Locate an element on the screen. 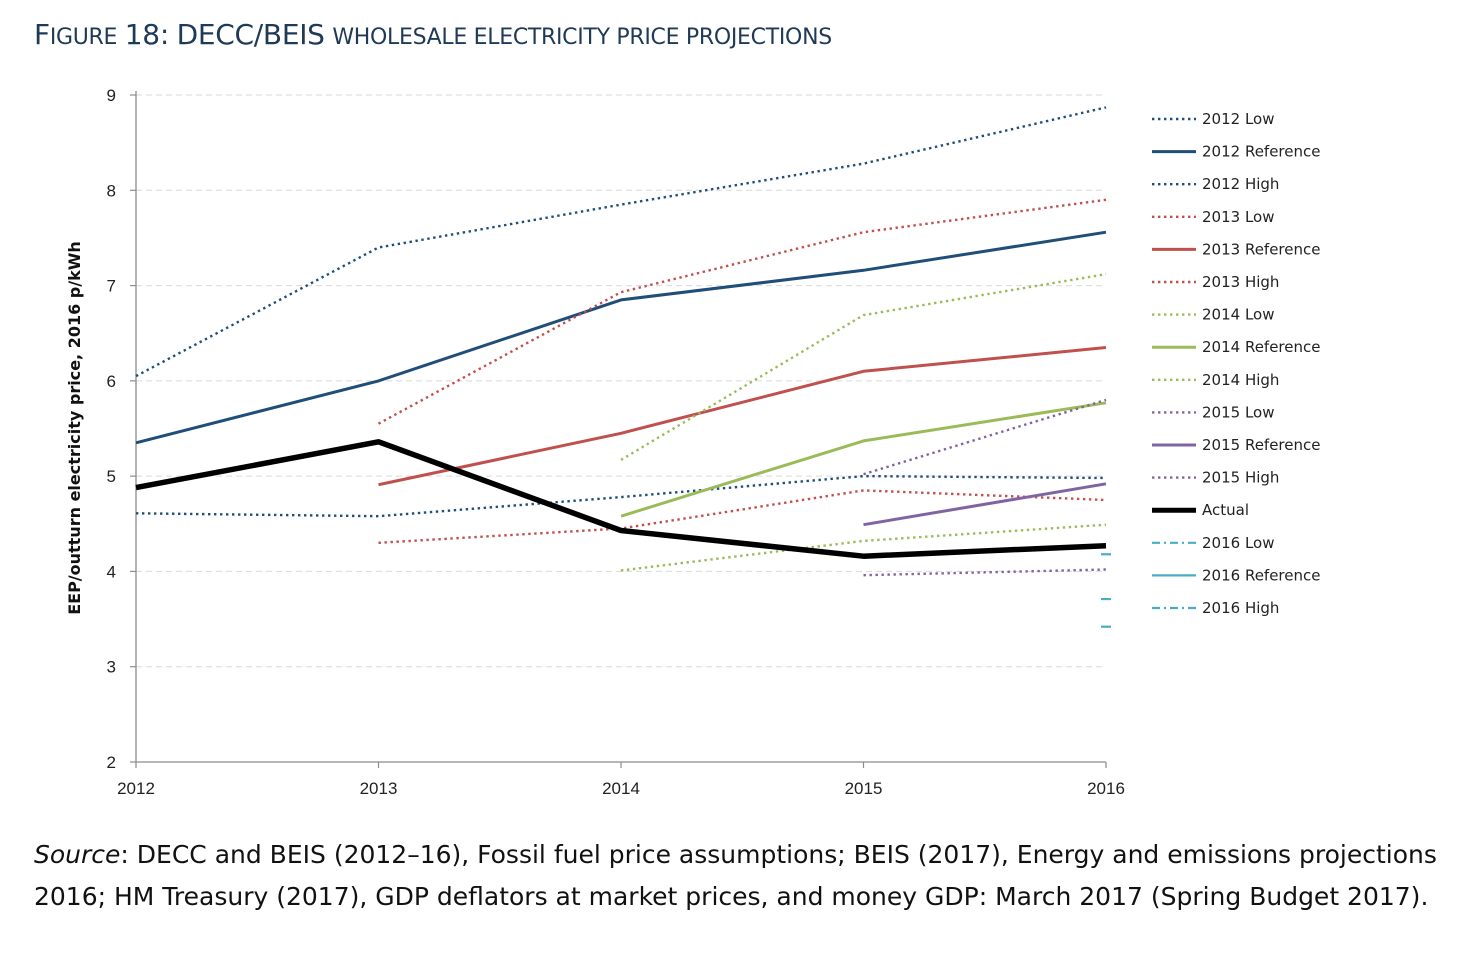  y-tick-label: 3 is located at coordinates (111, 667).